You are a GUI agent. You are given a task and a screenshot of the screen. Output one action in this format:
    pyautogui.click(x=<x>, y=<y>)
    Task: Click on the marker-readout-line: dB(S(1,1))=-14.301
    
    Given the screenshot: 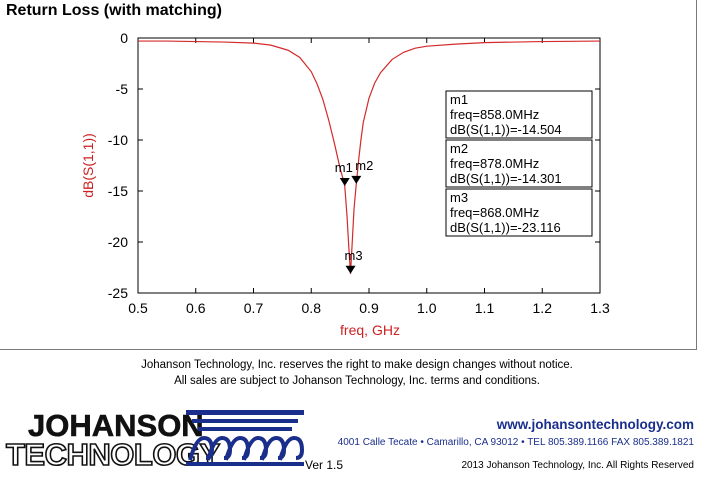 What is the action you would take?
    pyautogui.click(x=506, y=178)
    